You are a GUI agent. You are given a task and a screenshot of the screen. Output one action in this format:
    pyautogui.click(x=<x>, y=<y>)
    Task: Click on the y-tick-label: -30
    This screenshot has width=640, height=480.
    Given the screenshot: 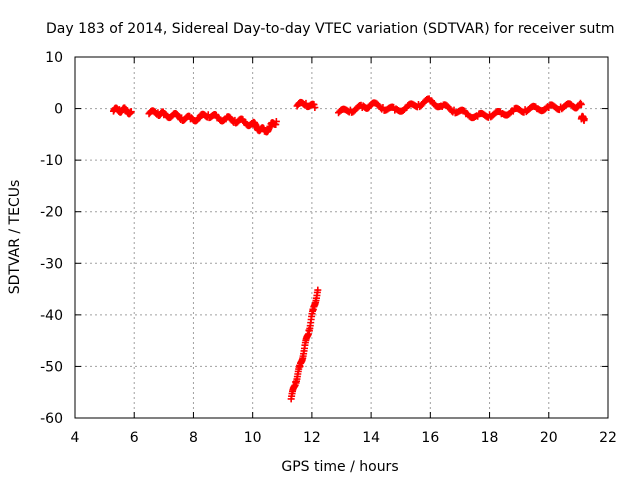 What is the action you would take?
    pyautogui.click(x=51, y=264)
    